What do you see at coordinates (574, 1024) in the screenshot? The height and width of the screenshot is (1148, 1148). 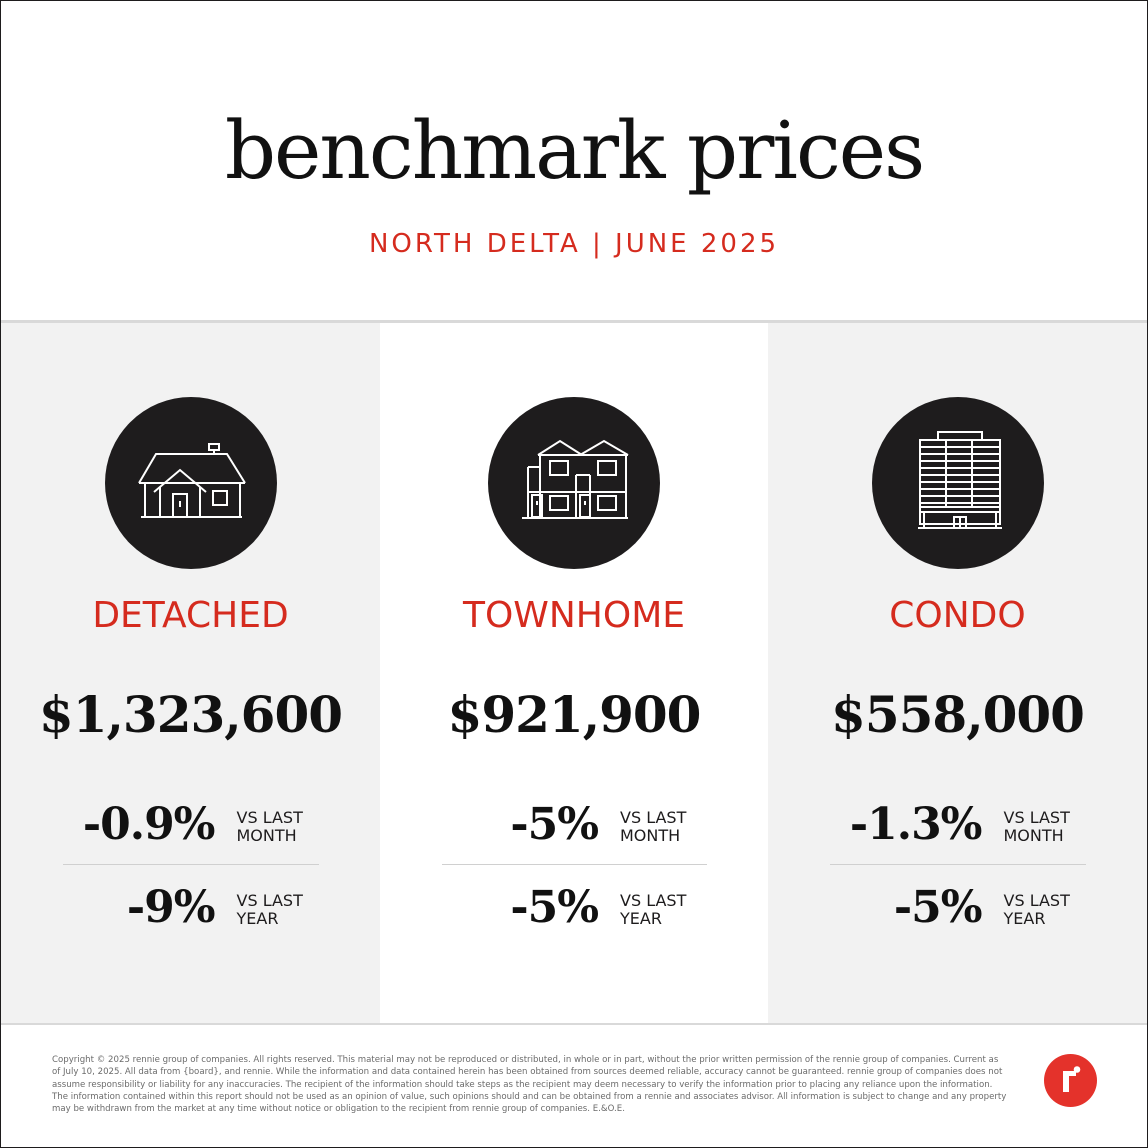 I see `footer-divider` at bounding box center [574, 1024].